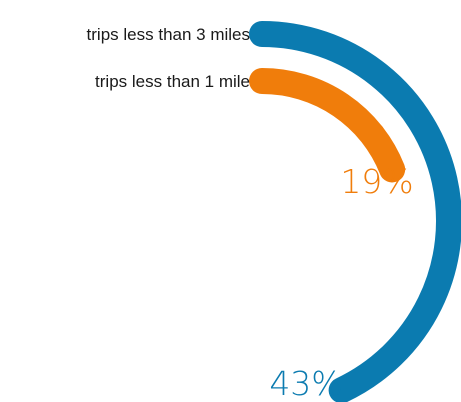 The height and width of the screenshot is (402, 461). Describe the element at coordinates (172, 81) in the screenshot. I see `series-label-trips-less-than-1-mile: trips less than 1 mile` at that location.